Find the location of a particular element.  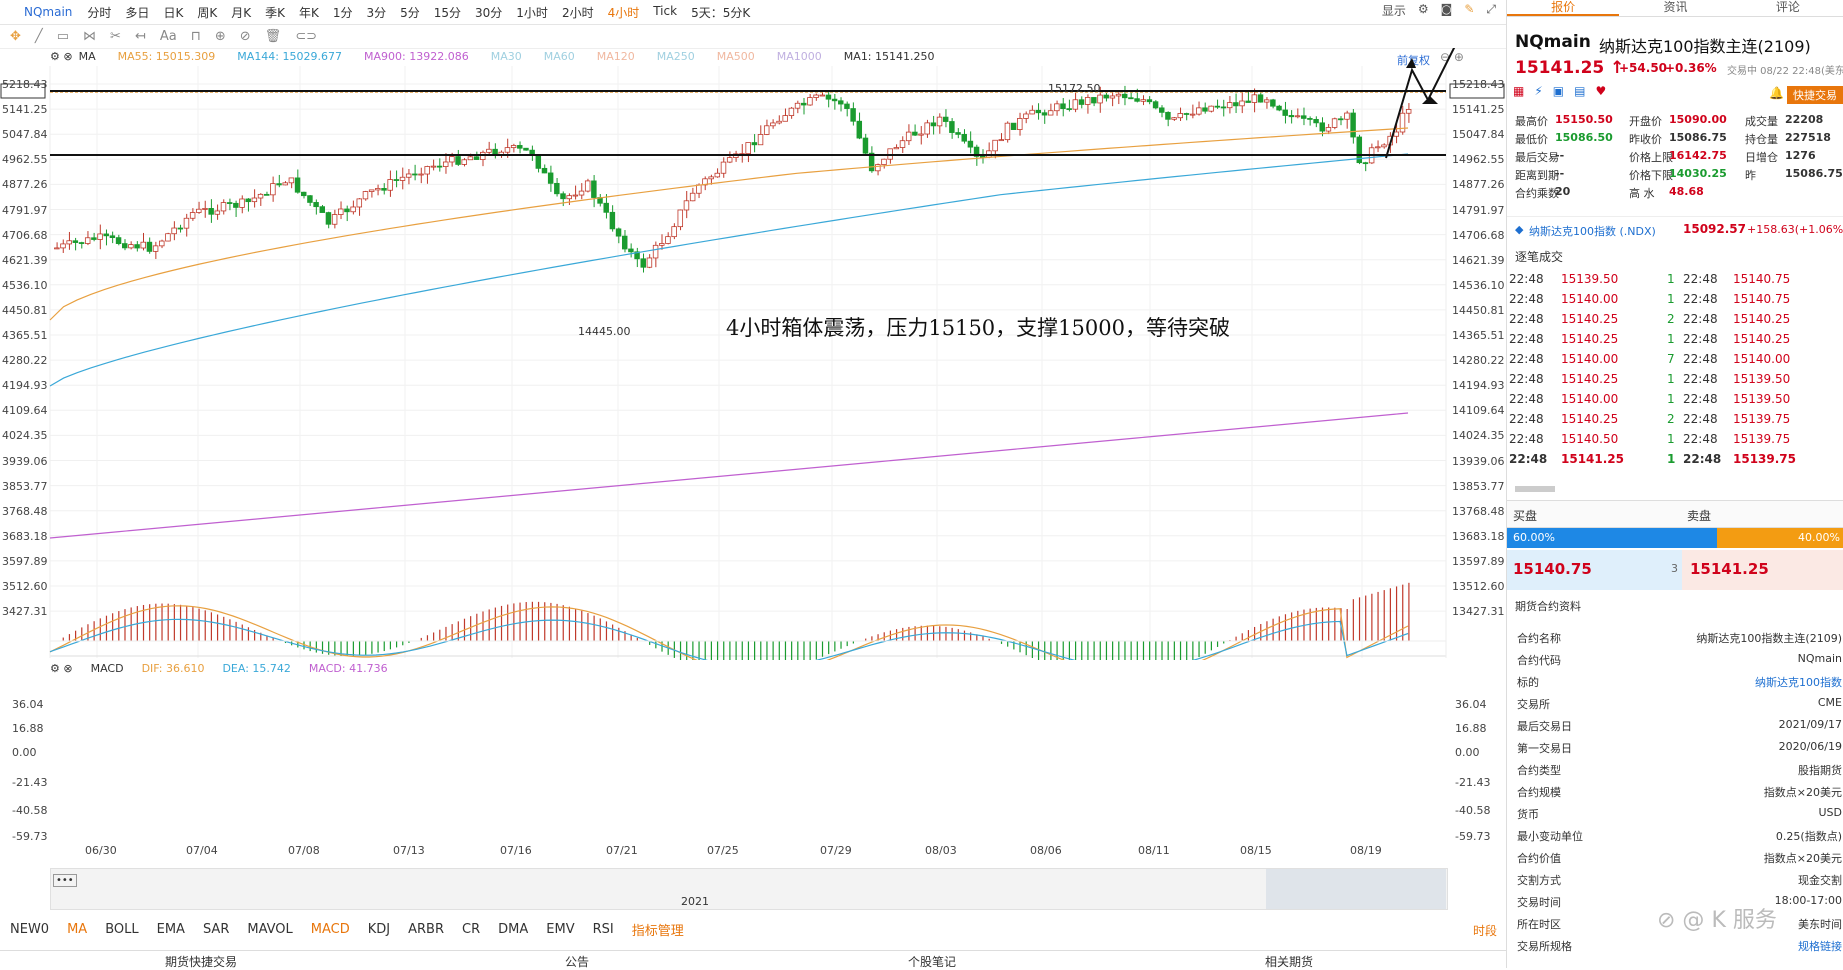

period-14: 4小时 is located at coordinates (623, 12).